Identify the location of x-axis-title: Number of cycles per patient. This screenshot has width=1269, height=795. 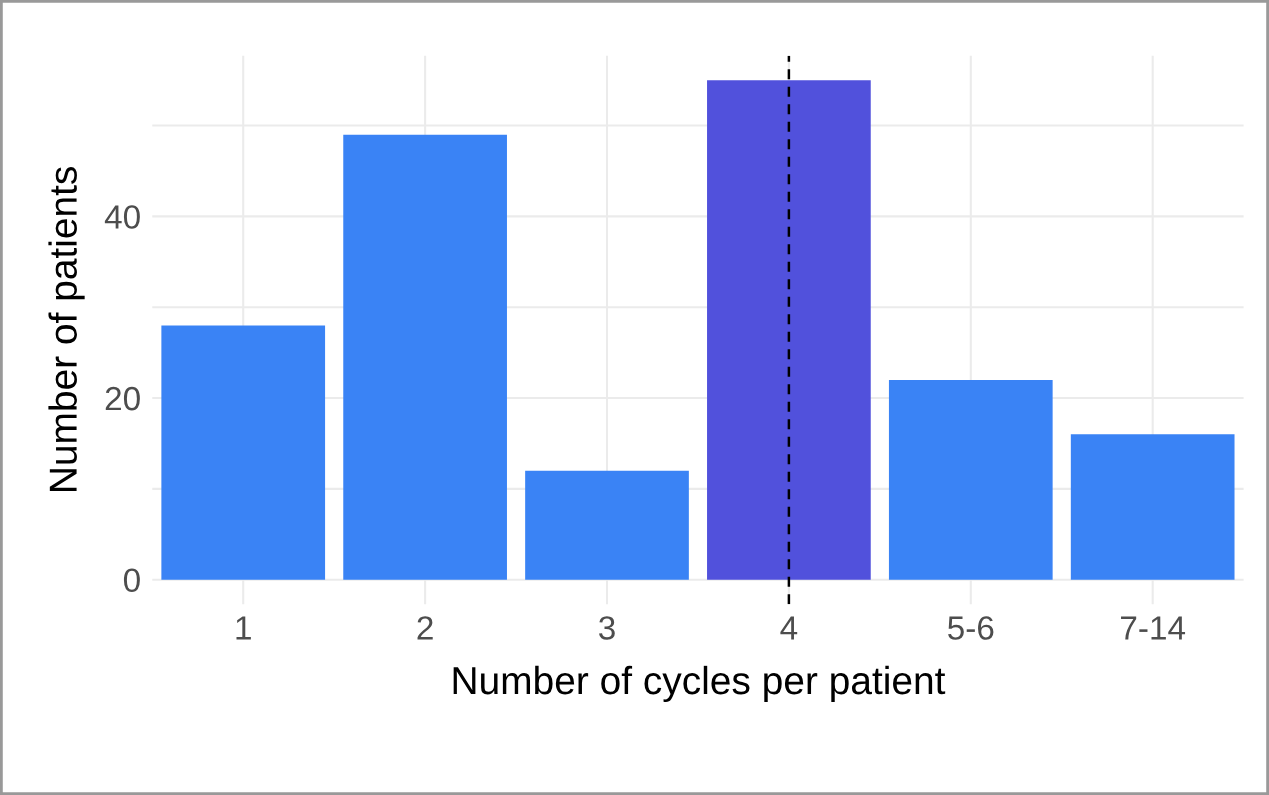
(699, 684).